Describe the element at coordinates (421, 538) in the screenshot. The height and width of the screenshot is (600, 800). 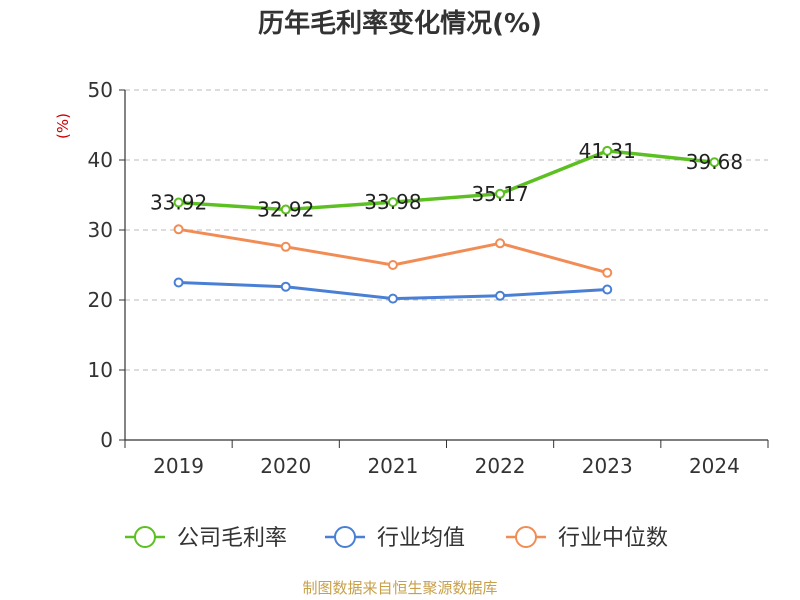
I see `legend-label-2: 行业均值` at that location.